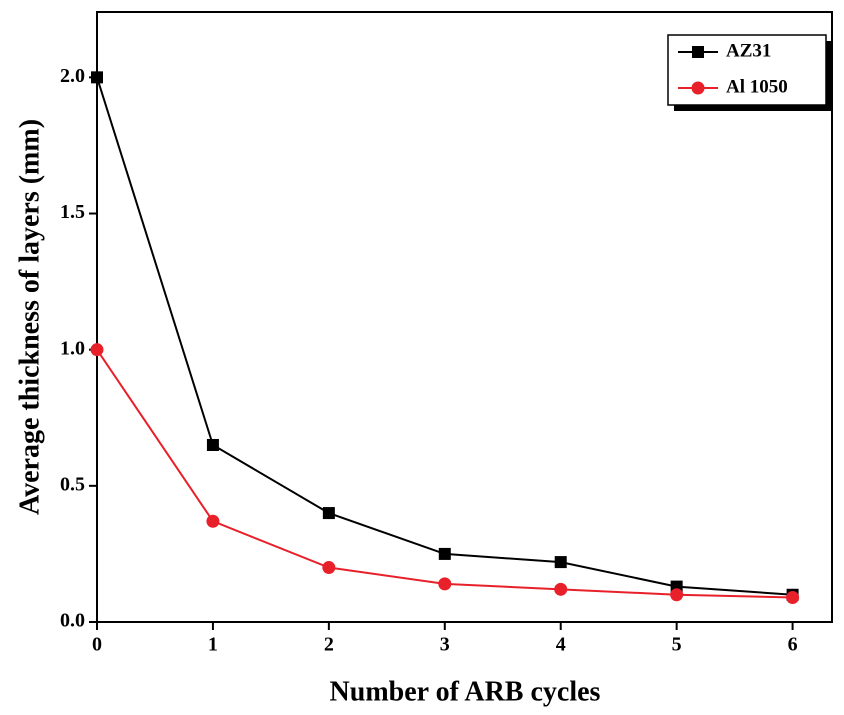 The image size is (844, 715). I want to click on x-tick-label: 1, so click(213, 645).